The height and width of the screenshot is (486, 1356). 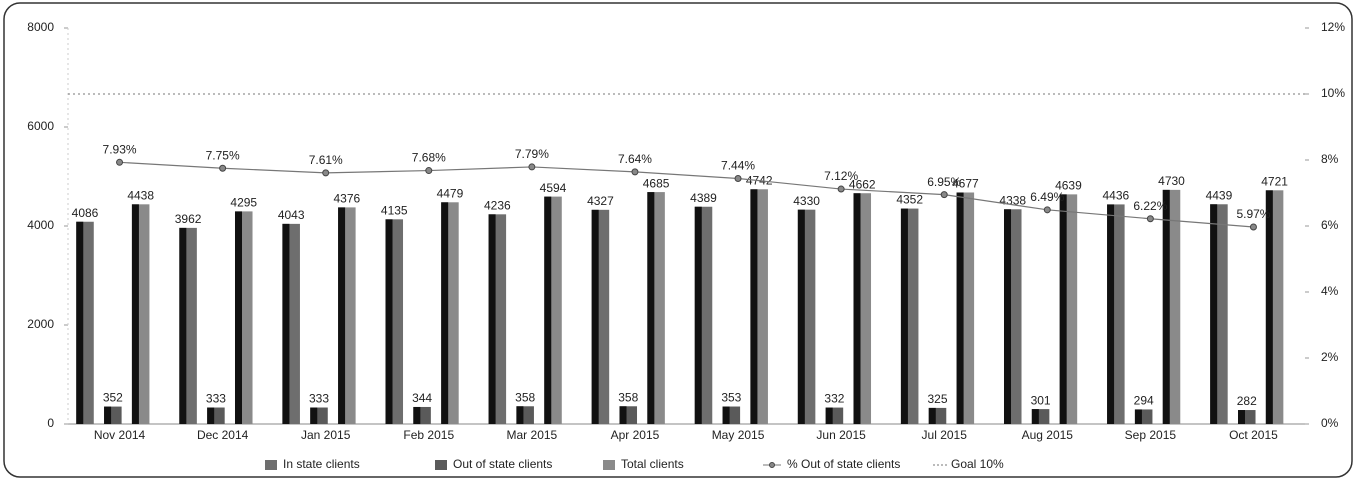 I want to click on y2-tick-label: 0%, so click(x=1330, y=423).